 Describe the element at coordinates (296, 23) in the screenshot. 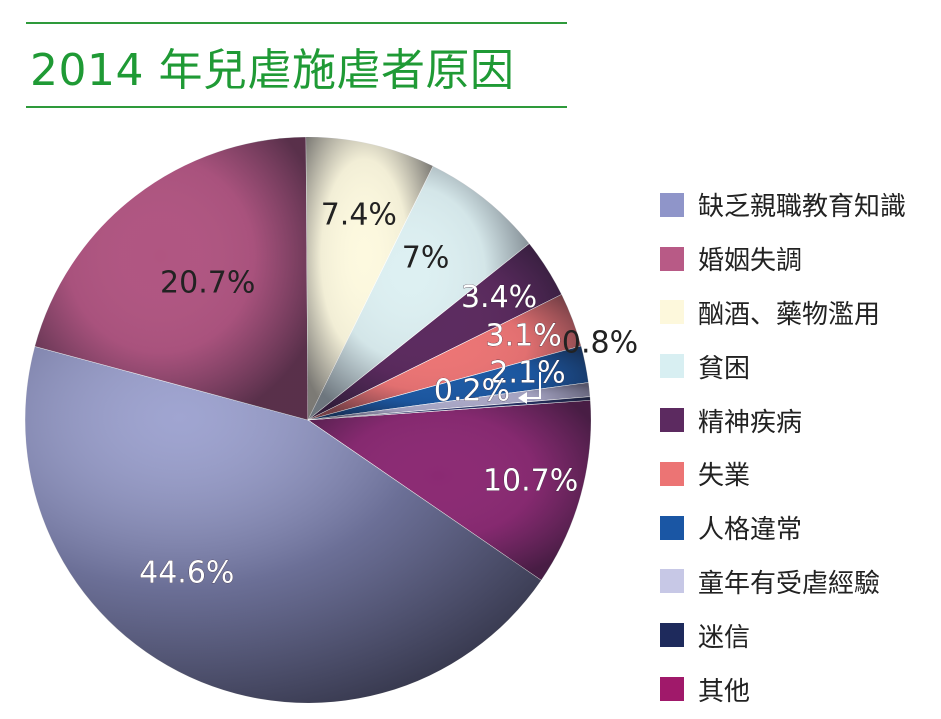

I see `title-rule-top` at that location.